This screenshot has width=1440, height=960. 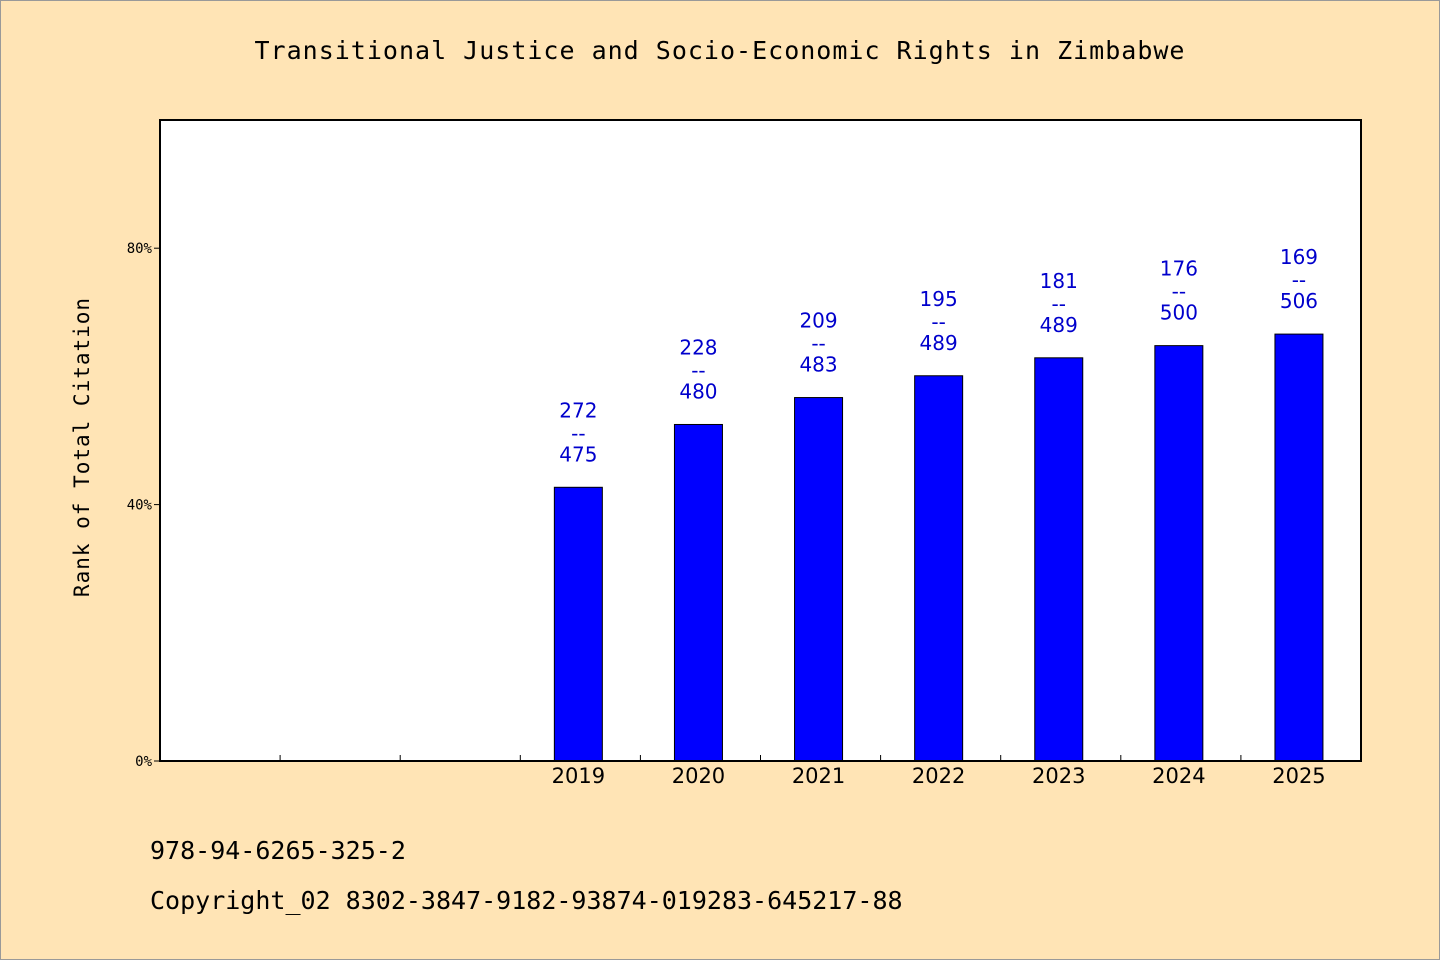 I want to click on bar-label-rank: 176, so click(x=1179, y=269).